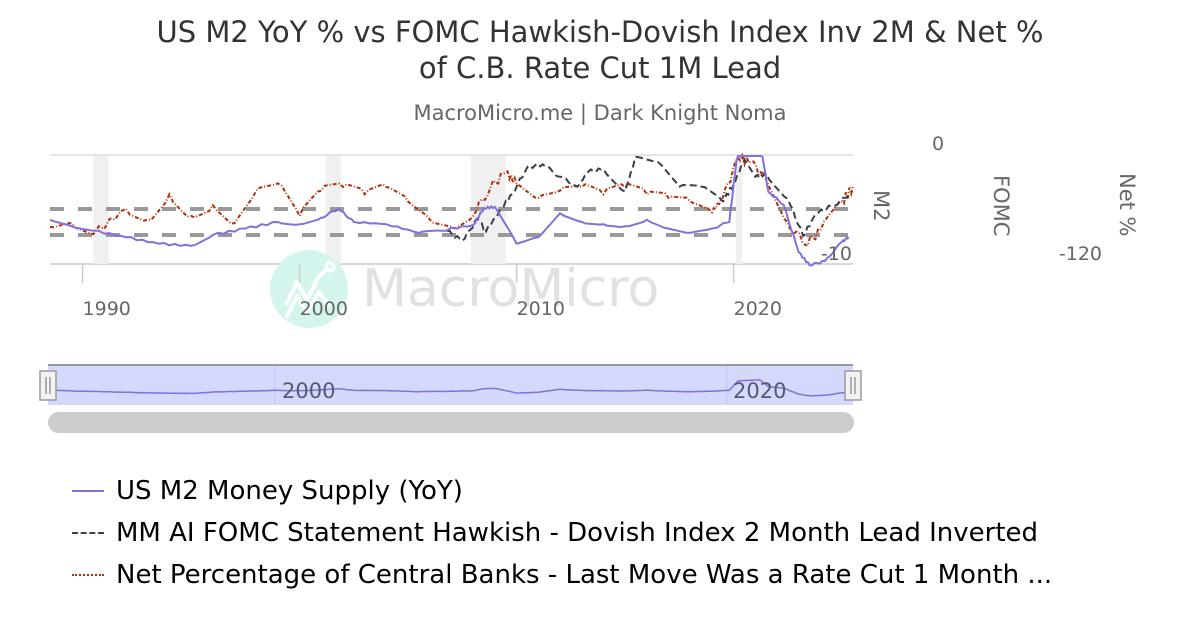 This screenshot has width=1200, height=630. I want to click on navigator-selected-range, so click(450, 385).